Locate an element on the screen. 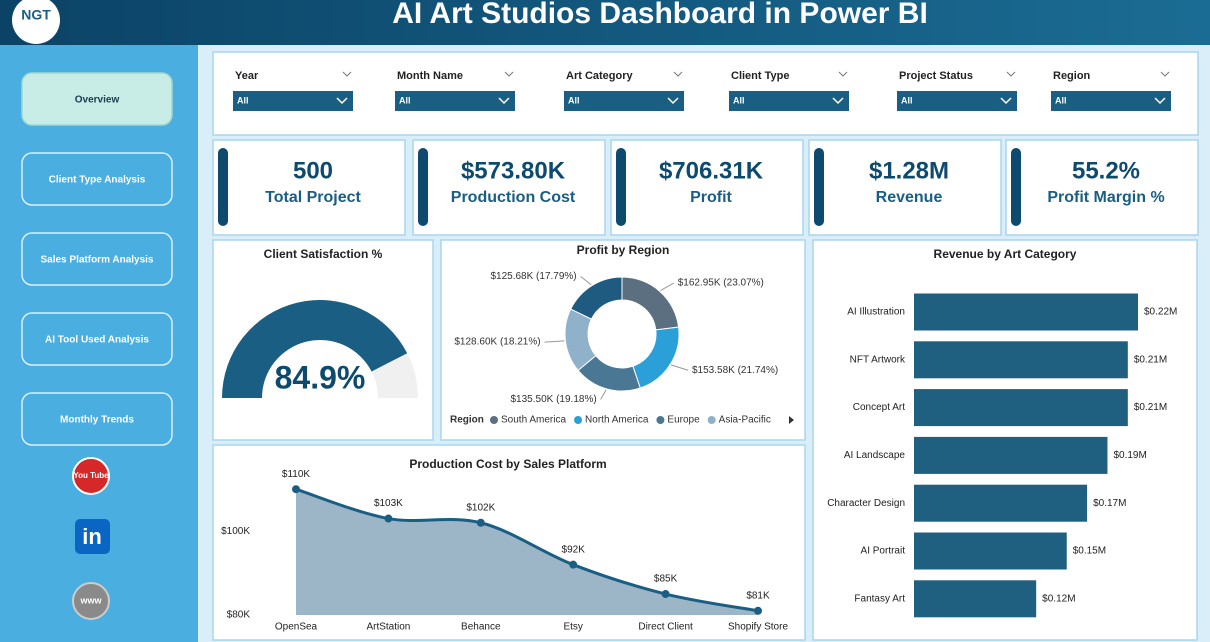 The height and width of the screenshot is (642, 1210). y-tick-label: NFT Artwork is located at coordinates (878, 359).